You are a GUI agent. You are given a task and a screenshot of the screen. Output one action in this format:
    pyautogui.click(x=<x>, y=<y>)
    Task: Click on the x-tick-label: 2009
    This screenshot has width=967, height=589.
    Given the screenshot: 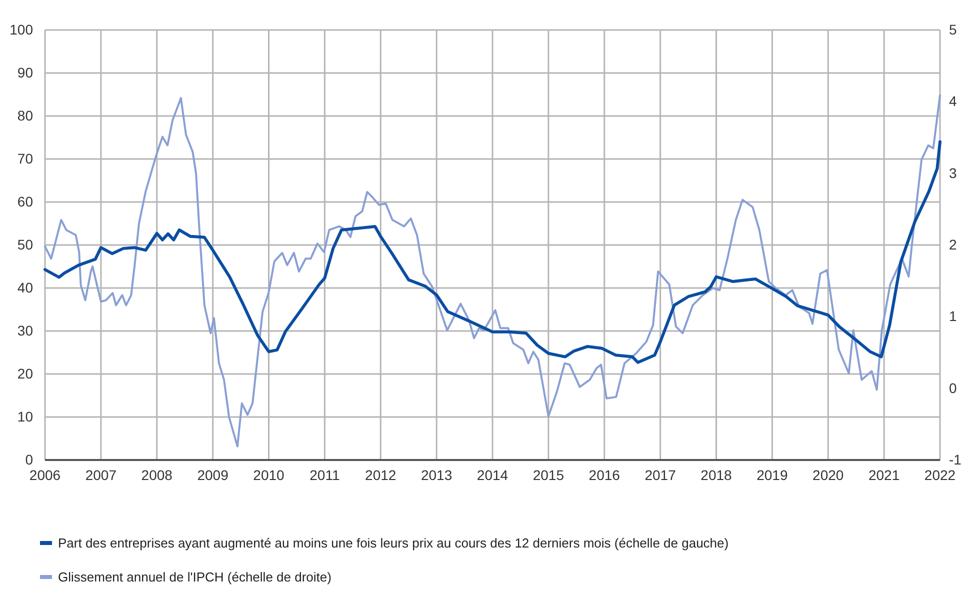 What is the action you would take?
    pyautogui.click(x=213, y=474)
    